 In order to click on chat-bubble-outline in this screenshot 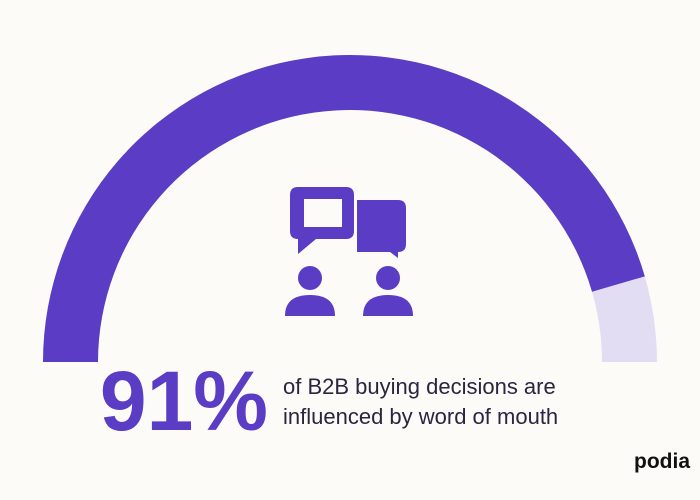, I will do `click(322, 220)`.